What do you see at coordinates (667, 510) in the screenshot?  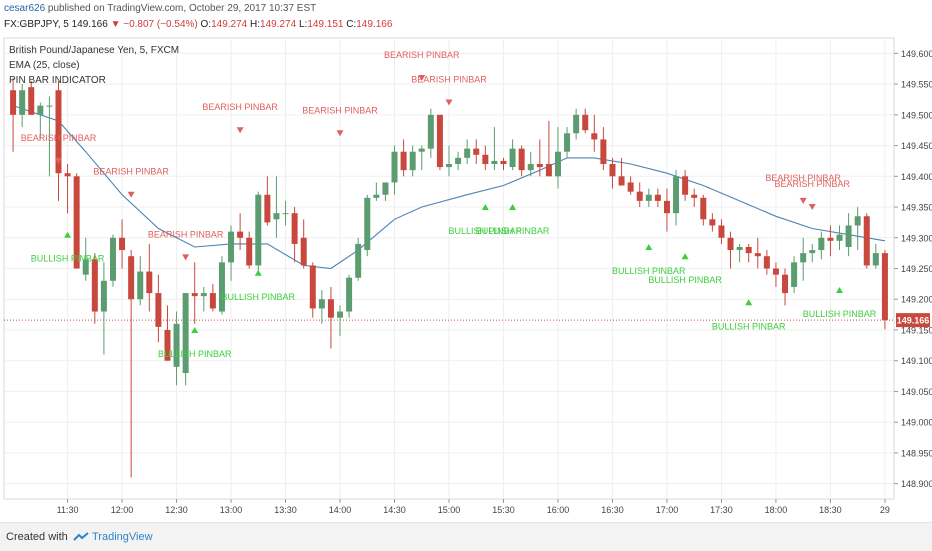 I see `x-tick-label: 17:00` at bounding box center [667, 510].